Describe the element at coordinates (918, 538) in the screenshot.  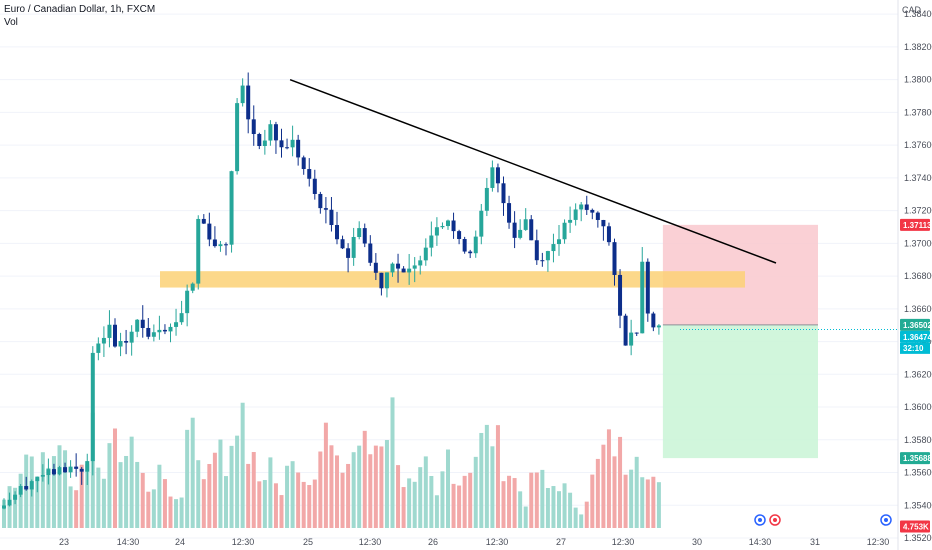
I see `y-tick-label: 1.35200` at that location.